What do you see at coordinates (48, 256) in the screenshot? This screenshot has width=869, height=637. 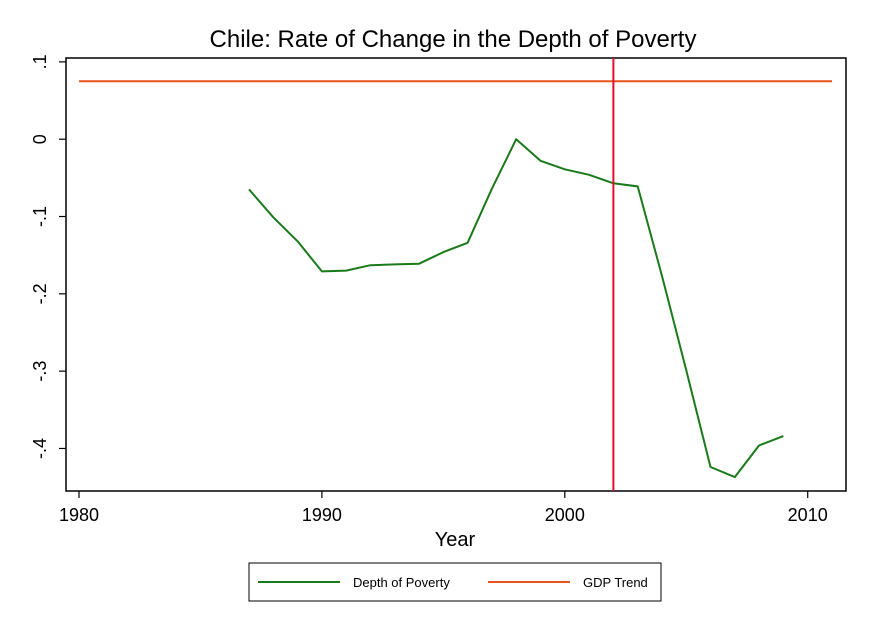 I see `y-axis: .1 0 -.1 -.2 -.3 -.4` at bounding box center [48, 256].